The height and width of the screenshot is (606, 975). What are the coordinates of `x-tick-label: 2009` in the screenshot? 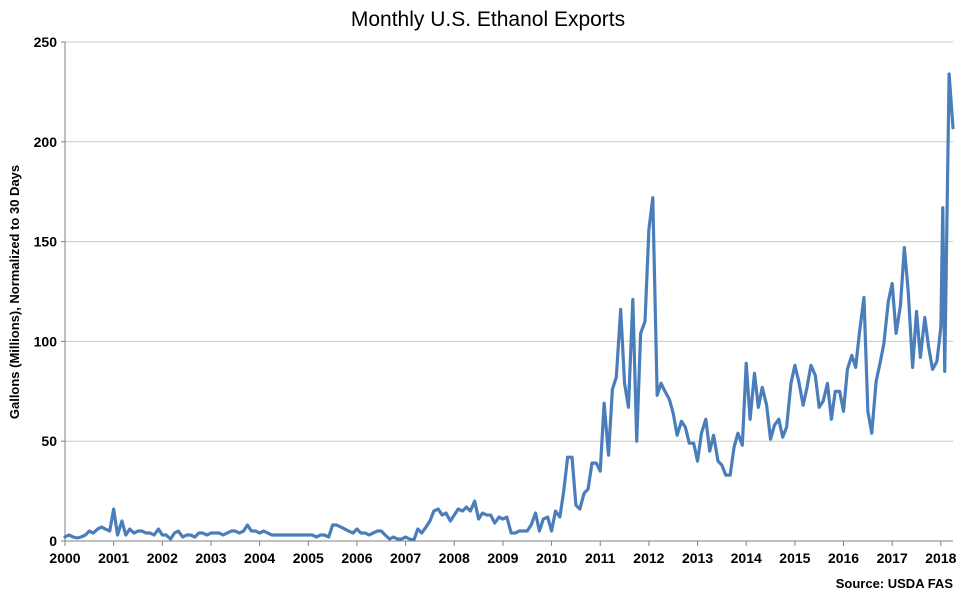 It's located at (502, 558).